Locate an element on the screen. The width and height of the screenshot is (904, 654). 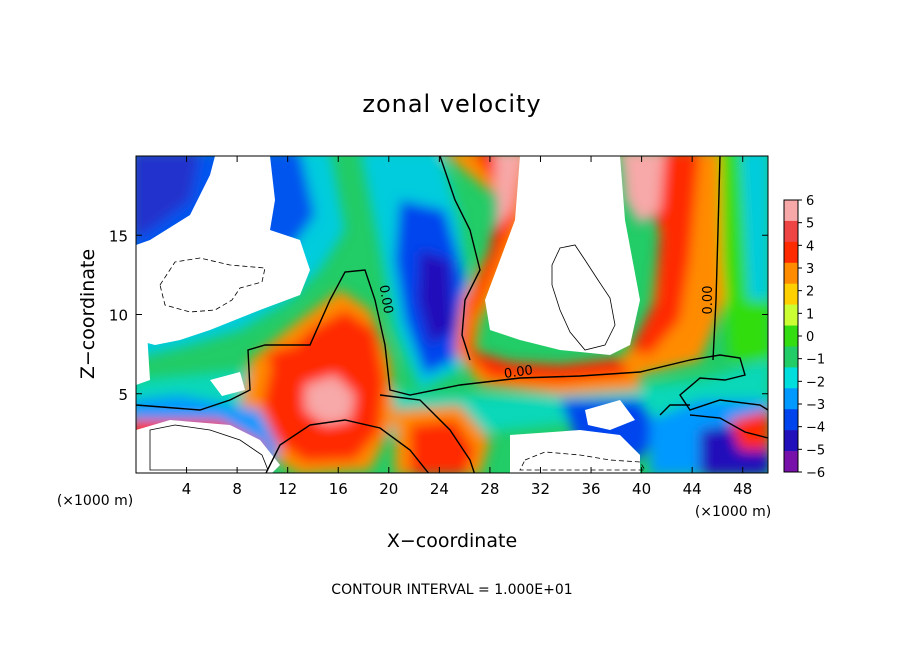
x-unit-left: (×1000 m) is located at coordinates (95, 501).